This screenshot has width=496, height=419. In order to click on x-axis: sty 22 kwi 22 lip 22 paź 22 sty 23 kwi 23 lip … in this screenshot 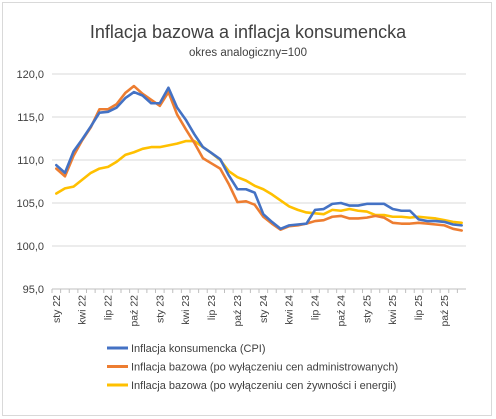, I will do `click(254, 308)`.